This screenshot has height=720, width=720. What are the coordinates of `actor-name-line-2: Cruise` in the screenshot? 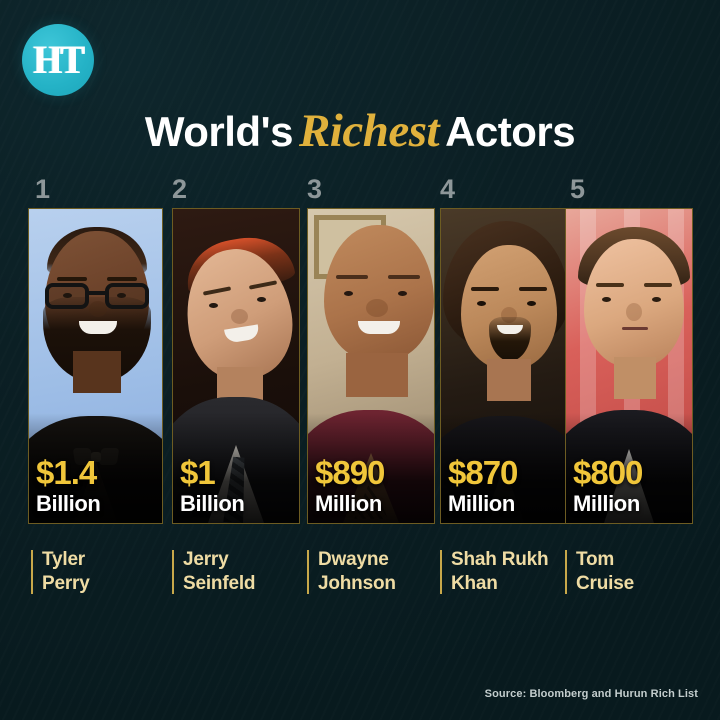 It's located at (605, 583).